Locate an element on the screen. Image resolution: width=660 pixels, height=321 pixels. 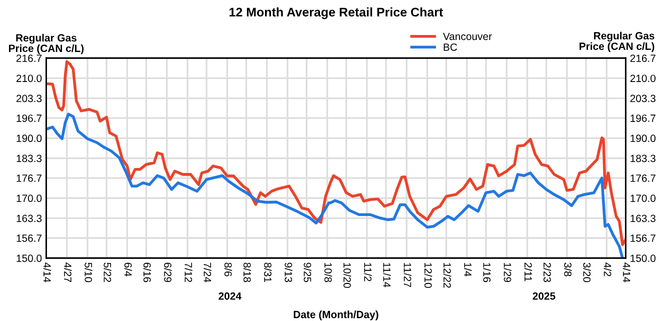
y-tick-label: 216.7 is located at coordinates (29, 58).